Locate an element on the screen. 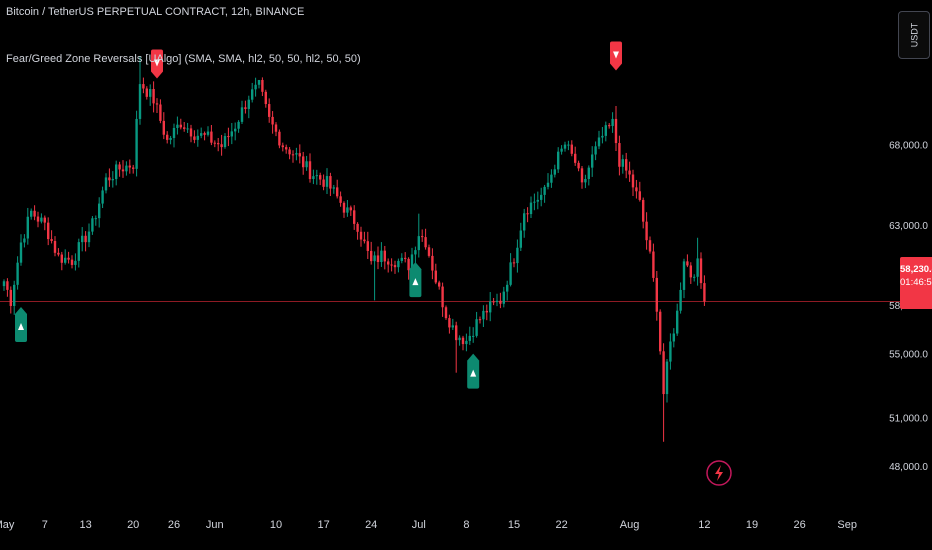  countdown-value: 01:46:52 is located at coordinates (916, 282).